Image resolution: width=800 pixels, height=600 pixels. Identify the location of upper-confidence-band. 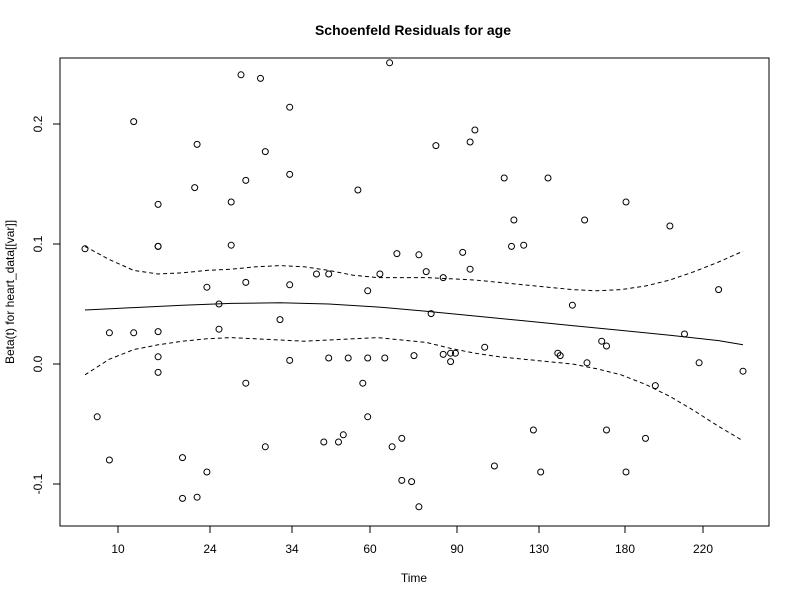
(414, 268).